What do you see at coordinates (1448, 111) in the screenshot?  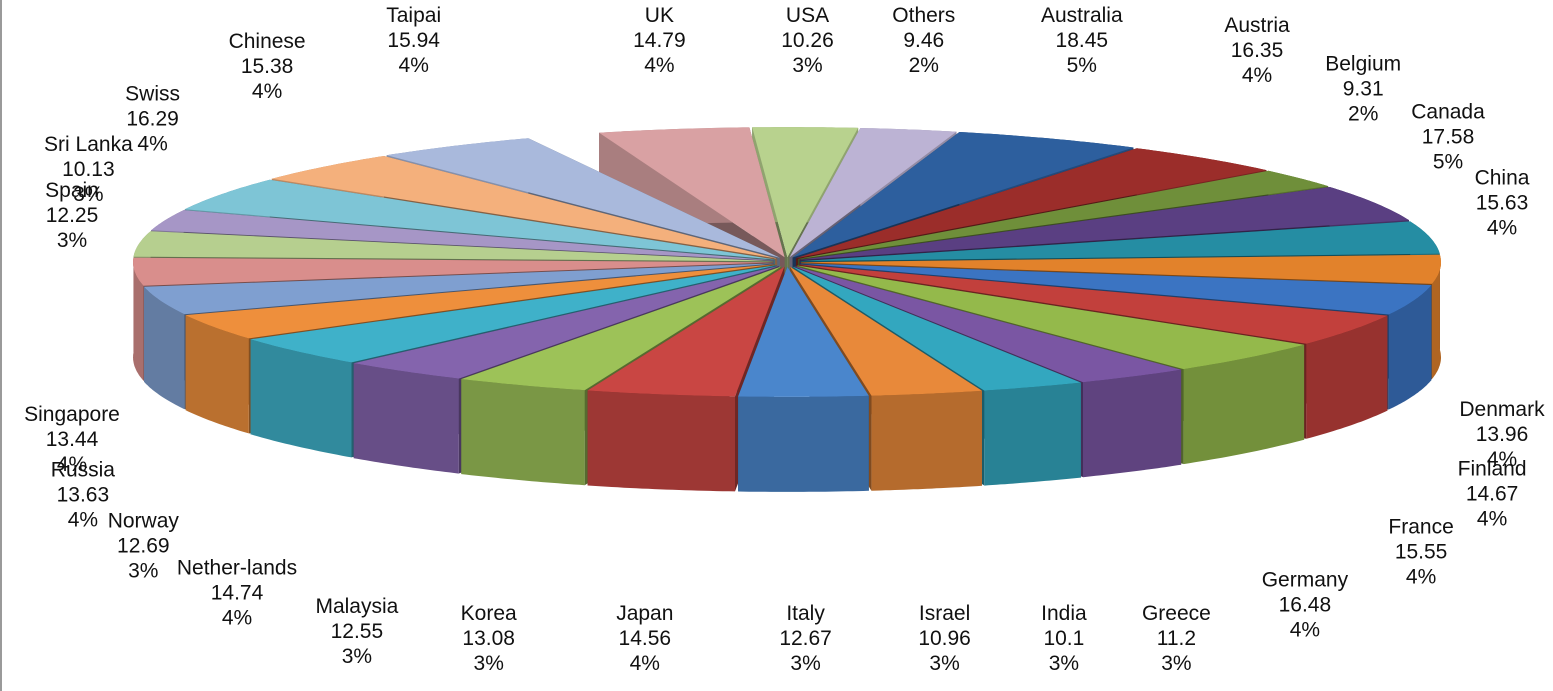 I see `slice-label-canada: Canada` at bounding box center [1448, 111].